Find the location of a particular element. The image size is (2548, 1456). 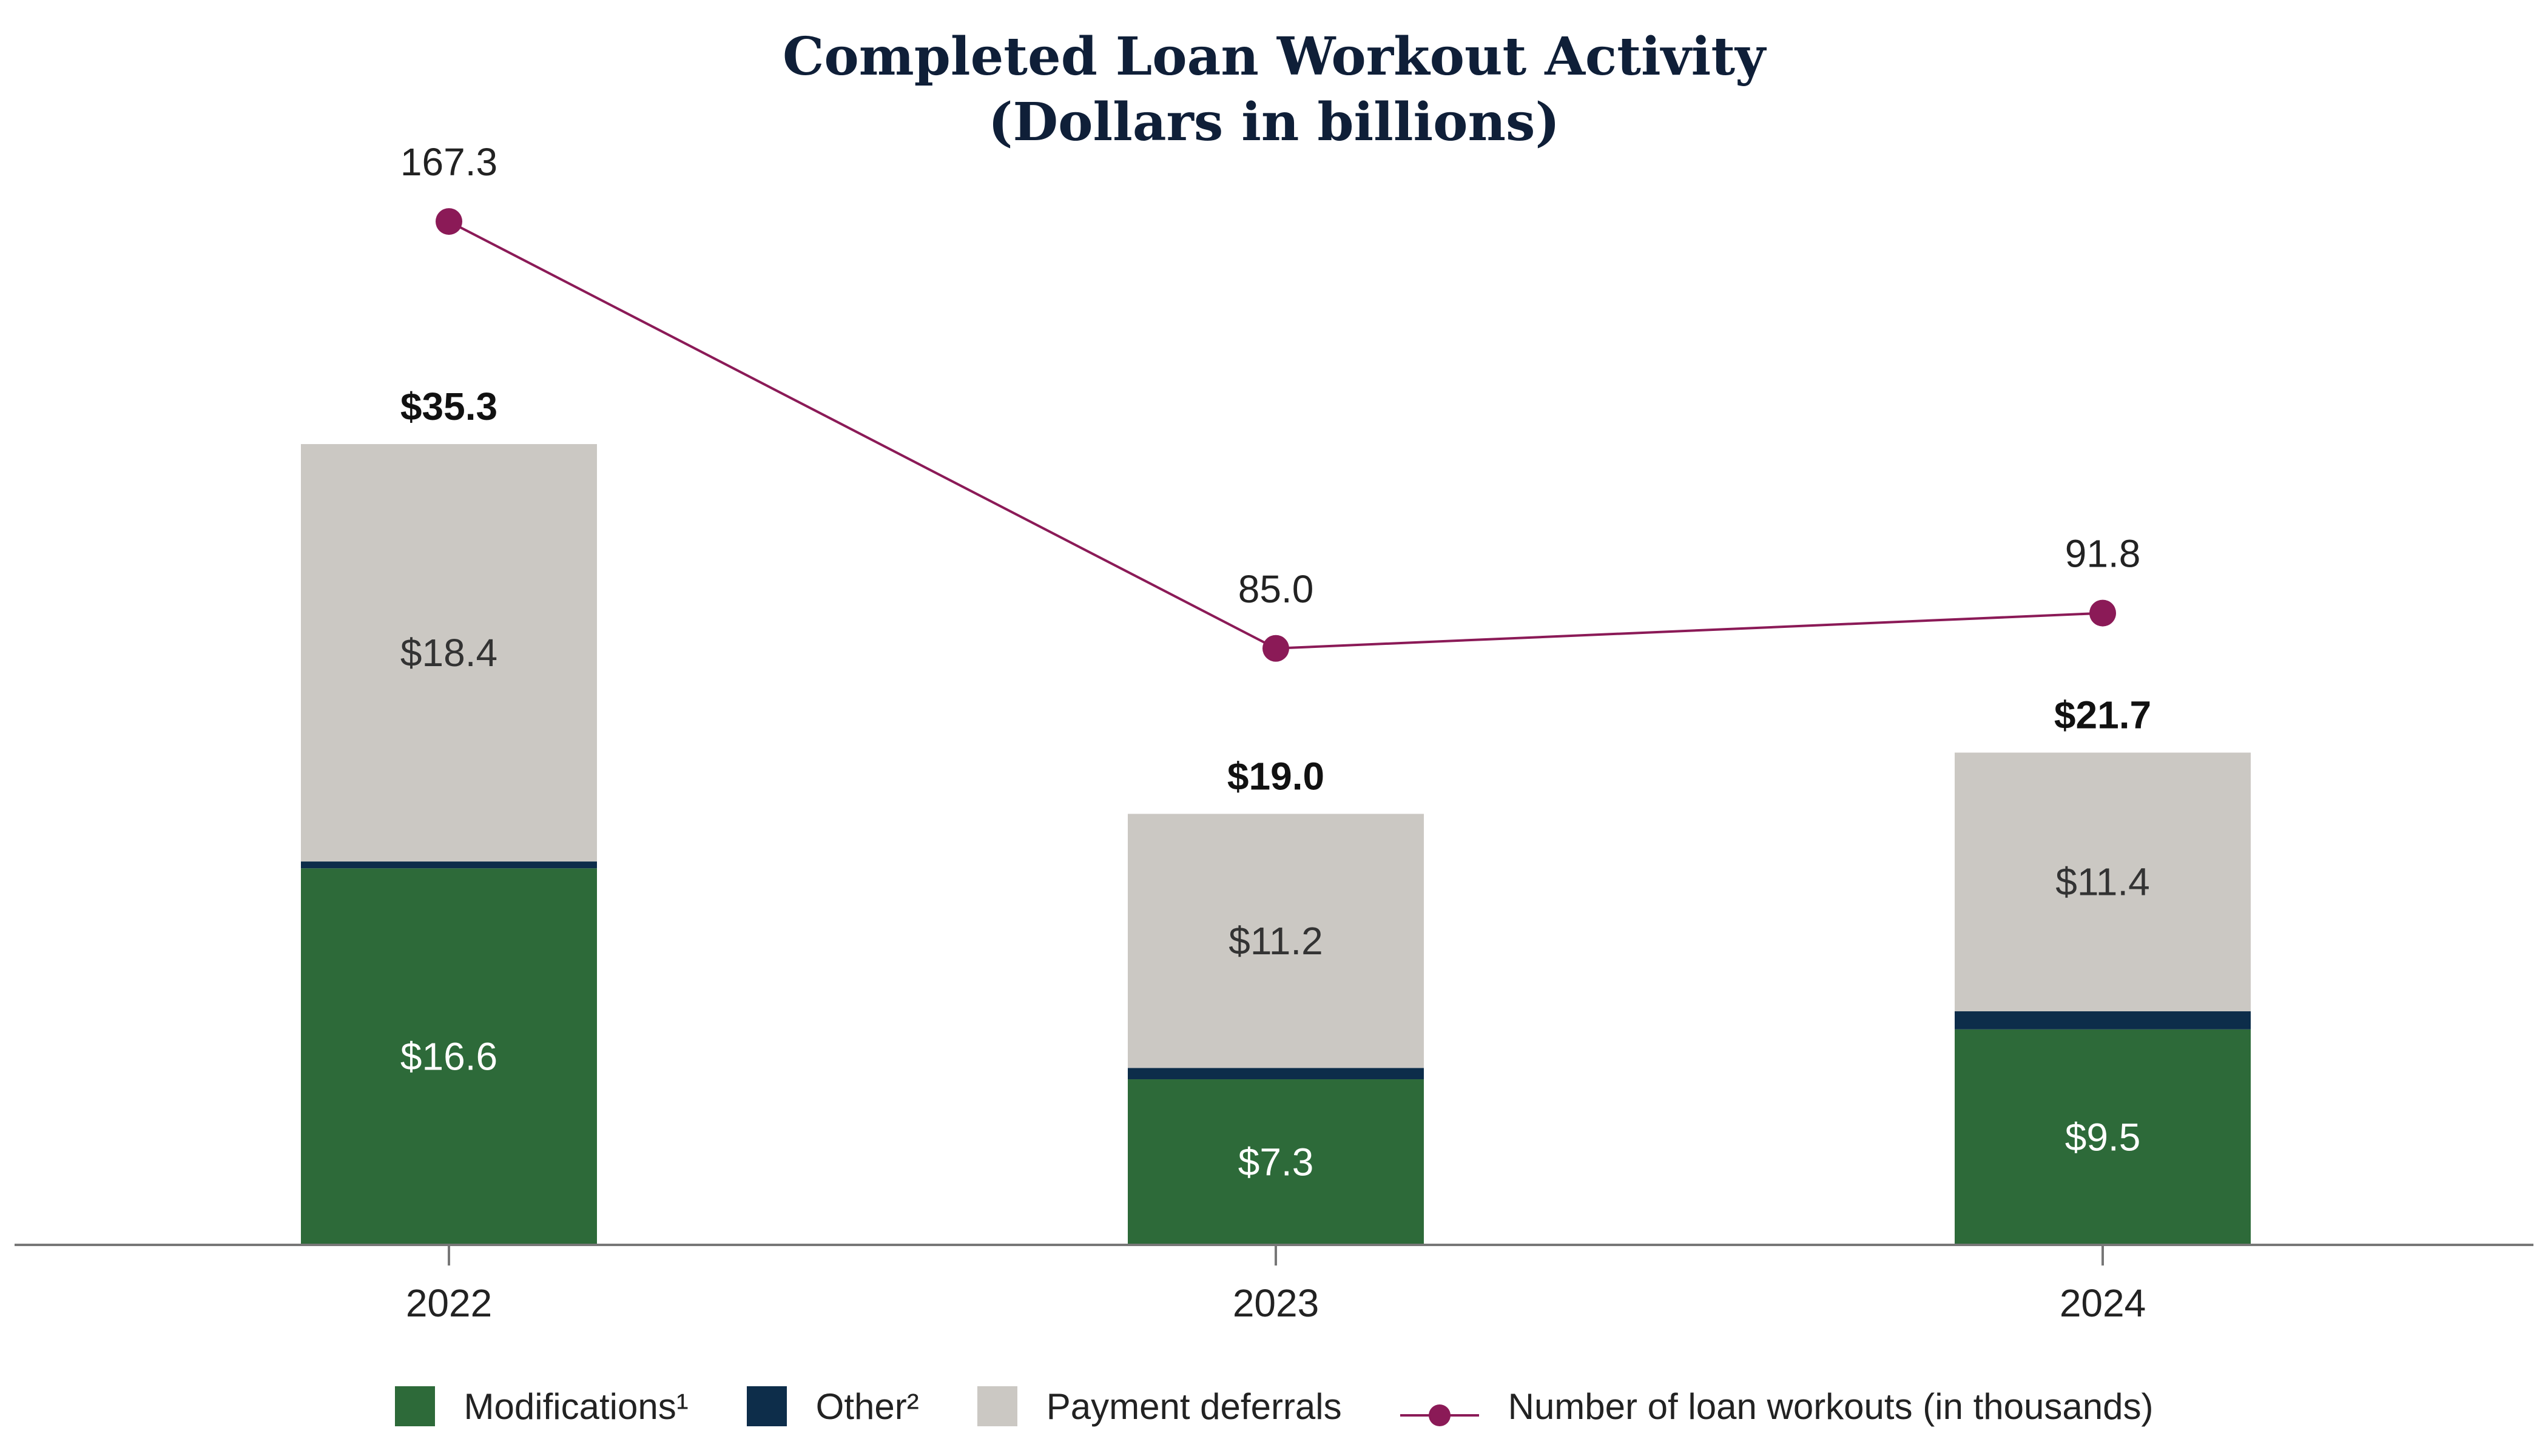

bar-paymentdeferrals-2022 is located at coordinates (449, 653).